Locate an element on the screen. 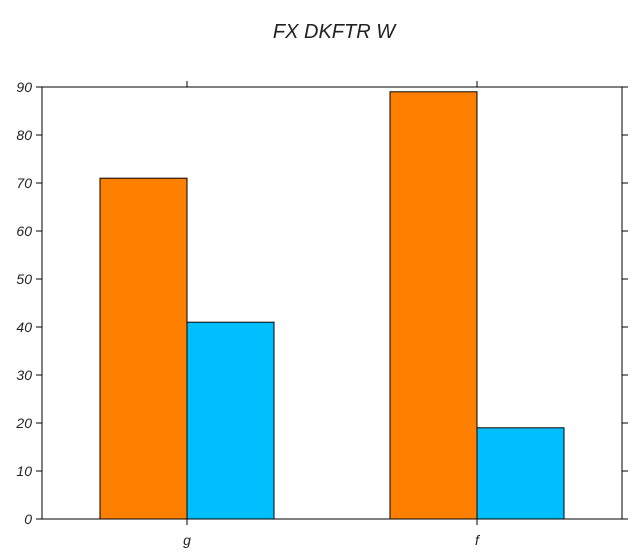  y-tick-label-70: 70 is located at coordinates (24, 183).